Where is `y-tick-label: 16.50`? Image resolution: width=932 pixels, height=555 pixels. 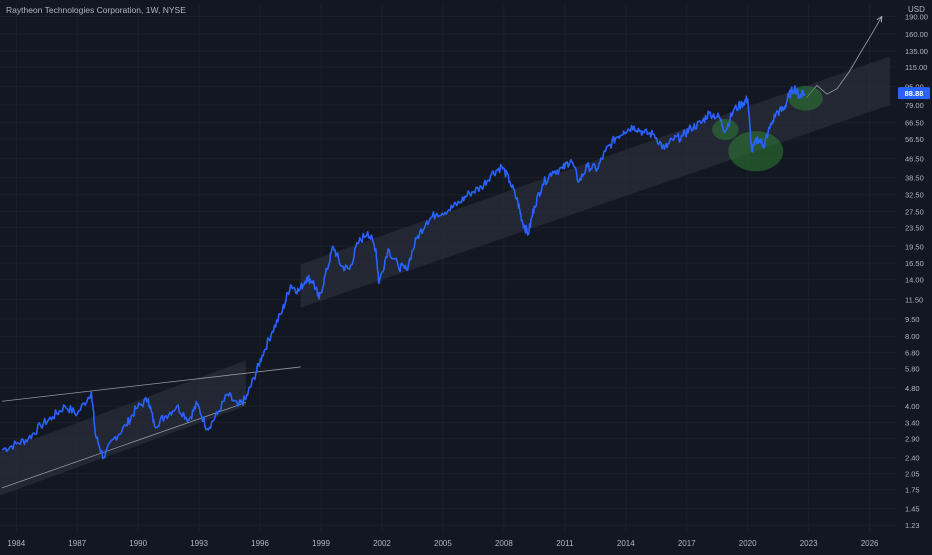 y-tick-label: 16.50 is located at coordinates (914, 263).